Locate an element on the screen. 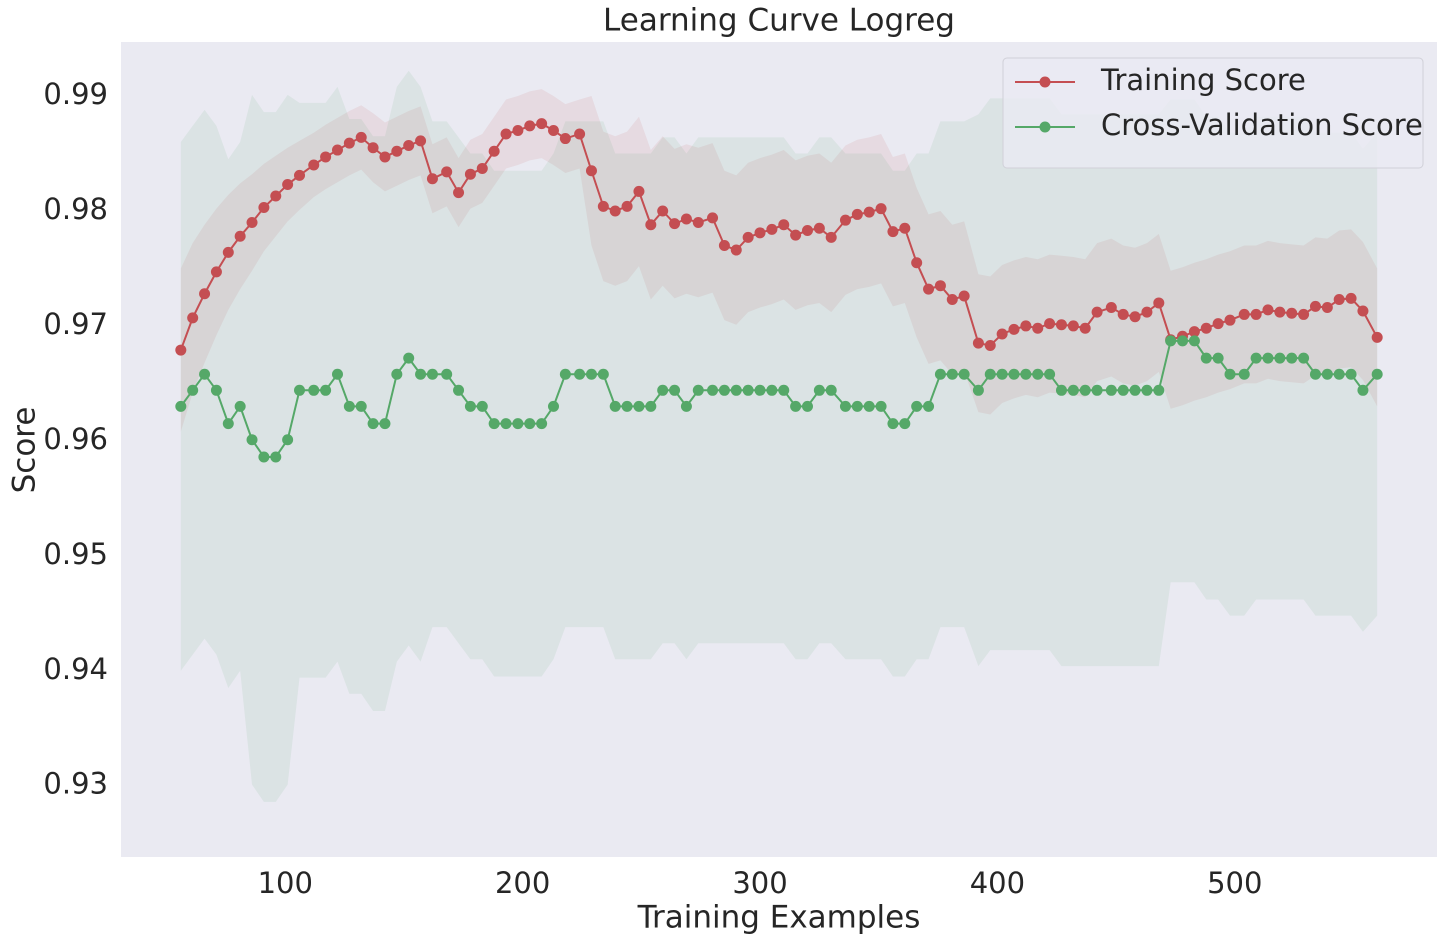 Image resolution: width=1448 pixels, height=948 pixels. legend-box is located at coordinates (1213, 113).